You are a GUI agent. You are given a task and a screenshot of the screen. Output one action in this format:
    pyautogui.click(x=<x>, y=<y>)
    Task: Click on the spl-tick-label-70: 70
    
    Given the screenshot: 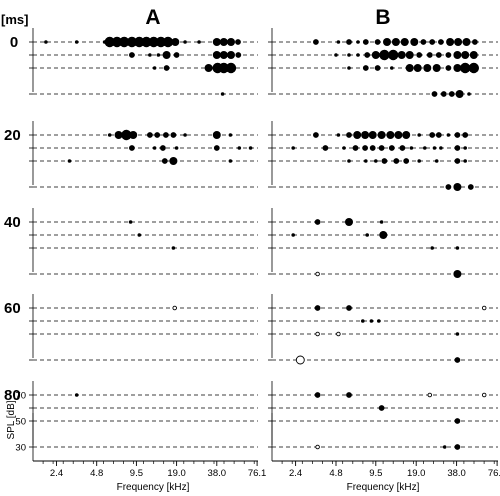 What is the action you would take?
    pyautogui.click(x=20, y=396)
    